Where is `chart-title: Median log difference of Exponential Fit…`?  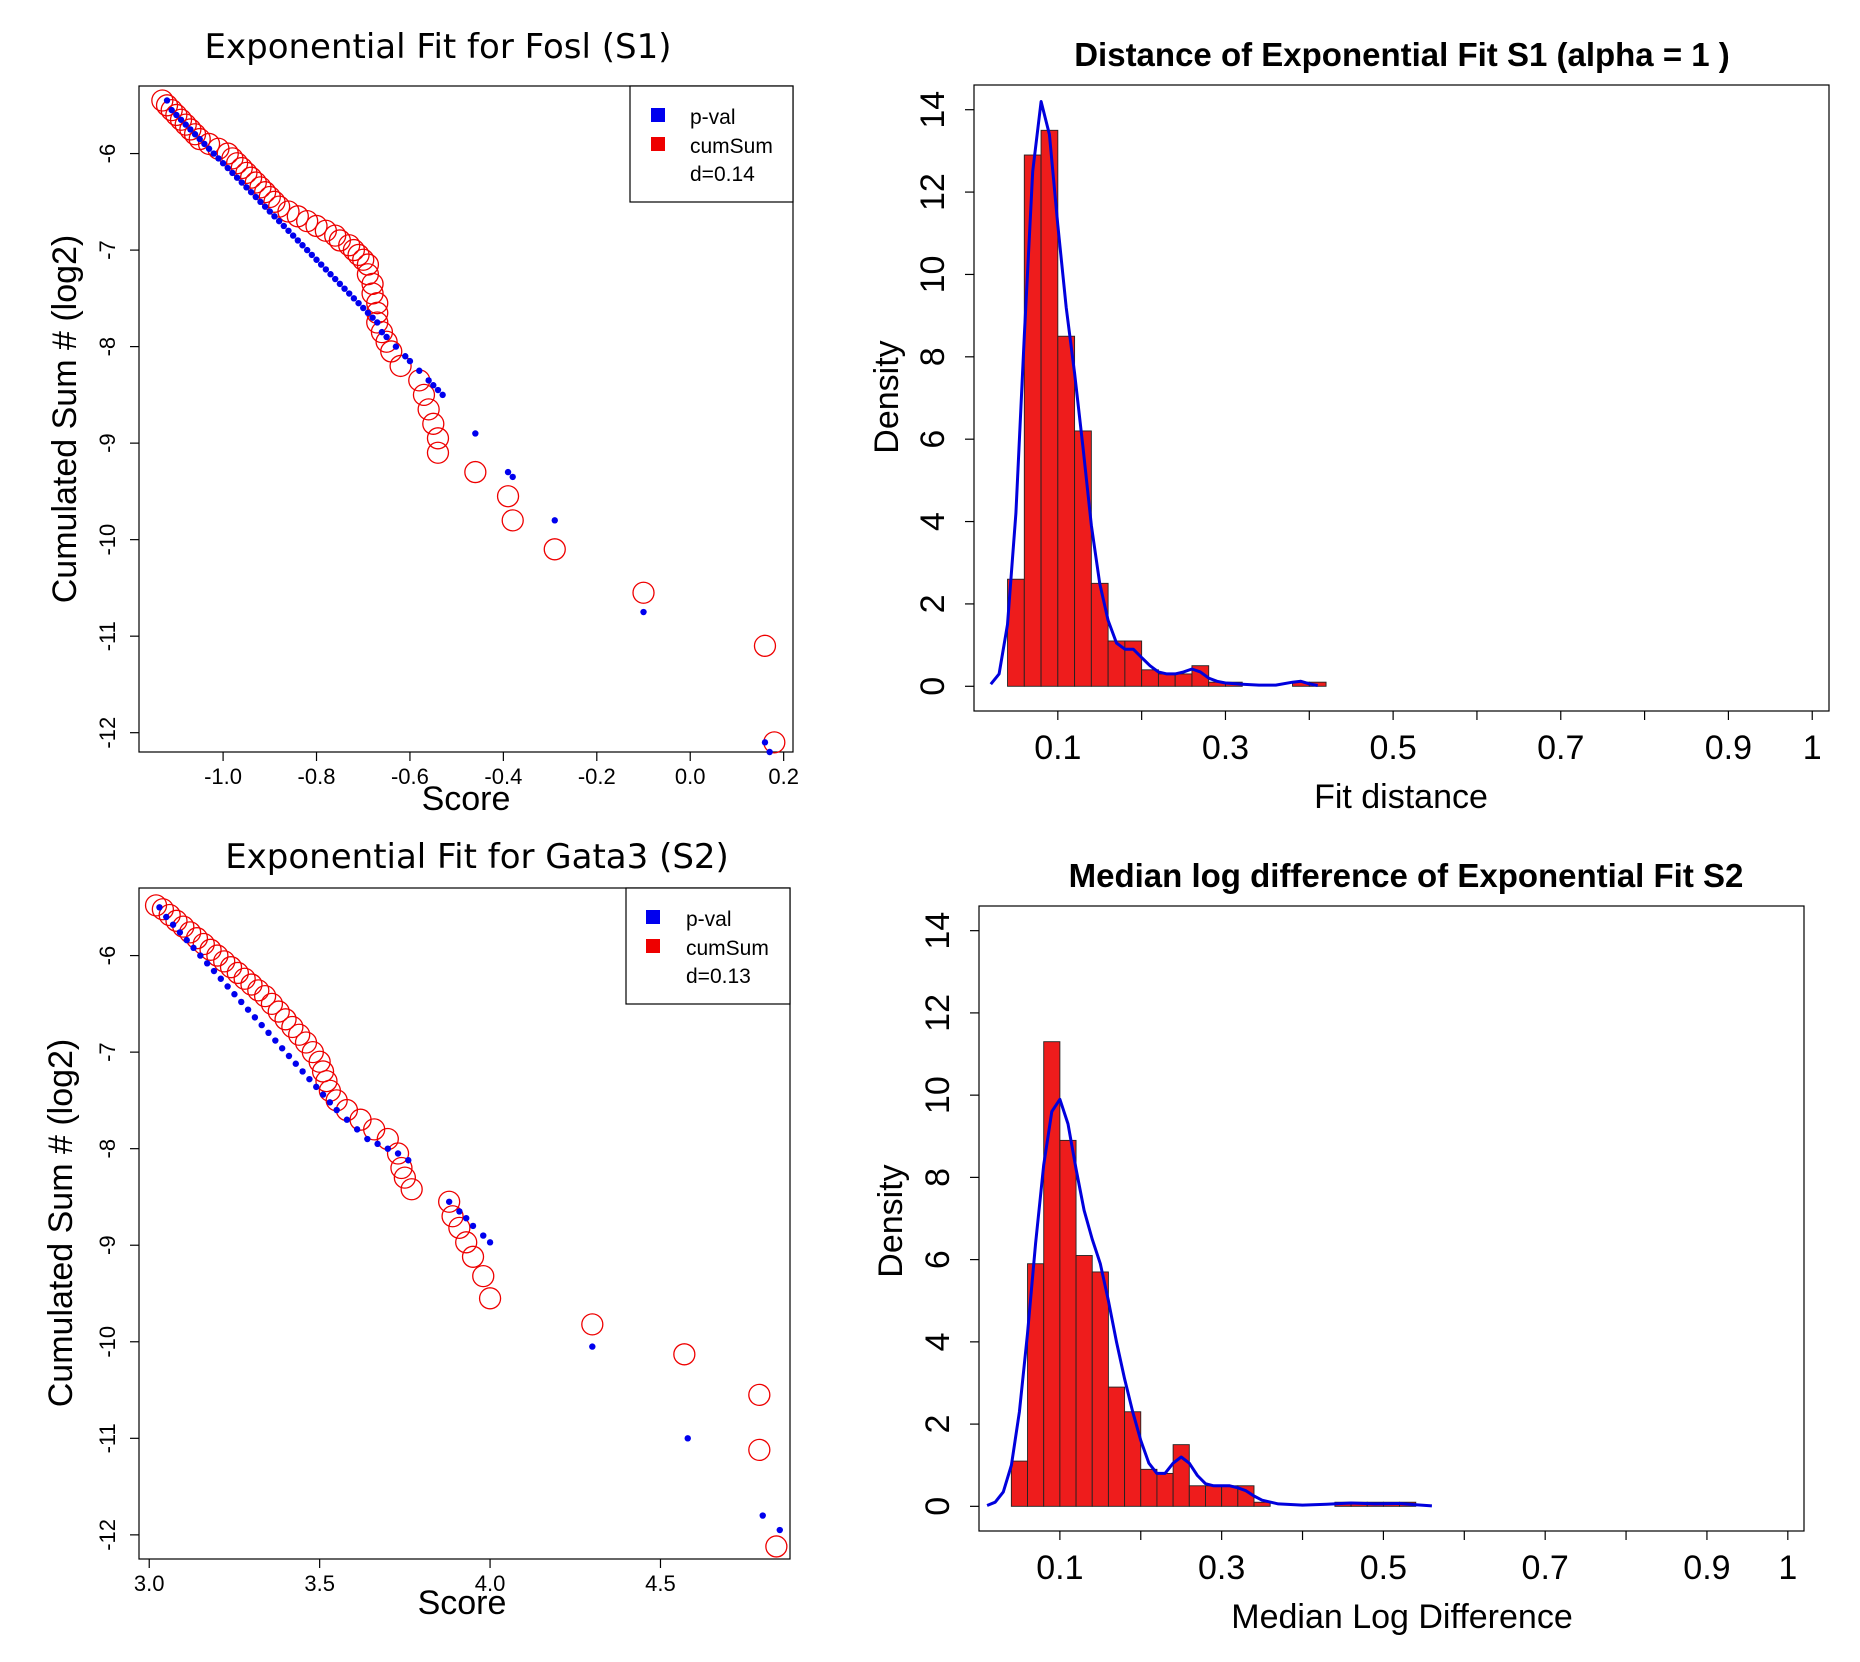 chart-title: Median log difference of Exponential Fit… is located at coordinates (1406, 875).